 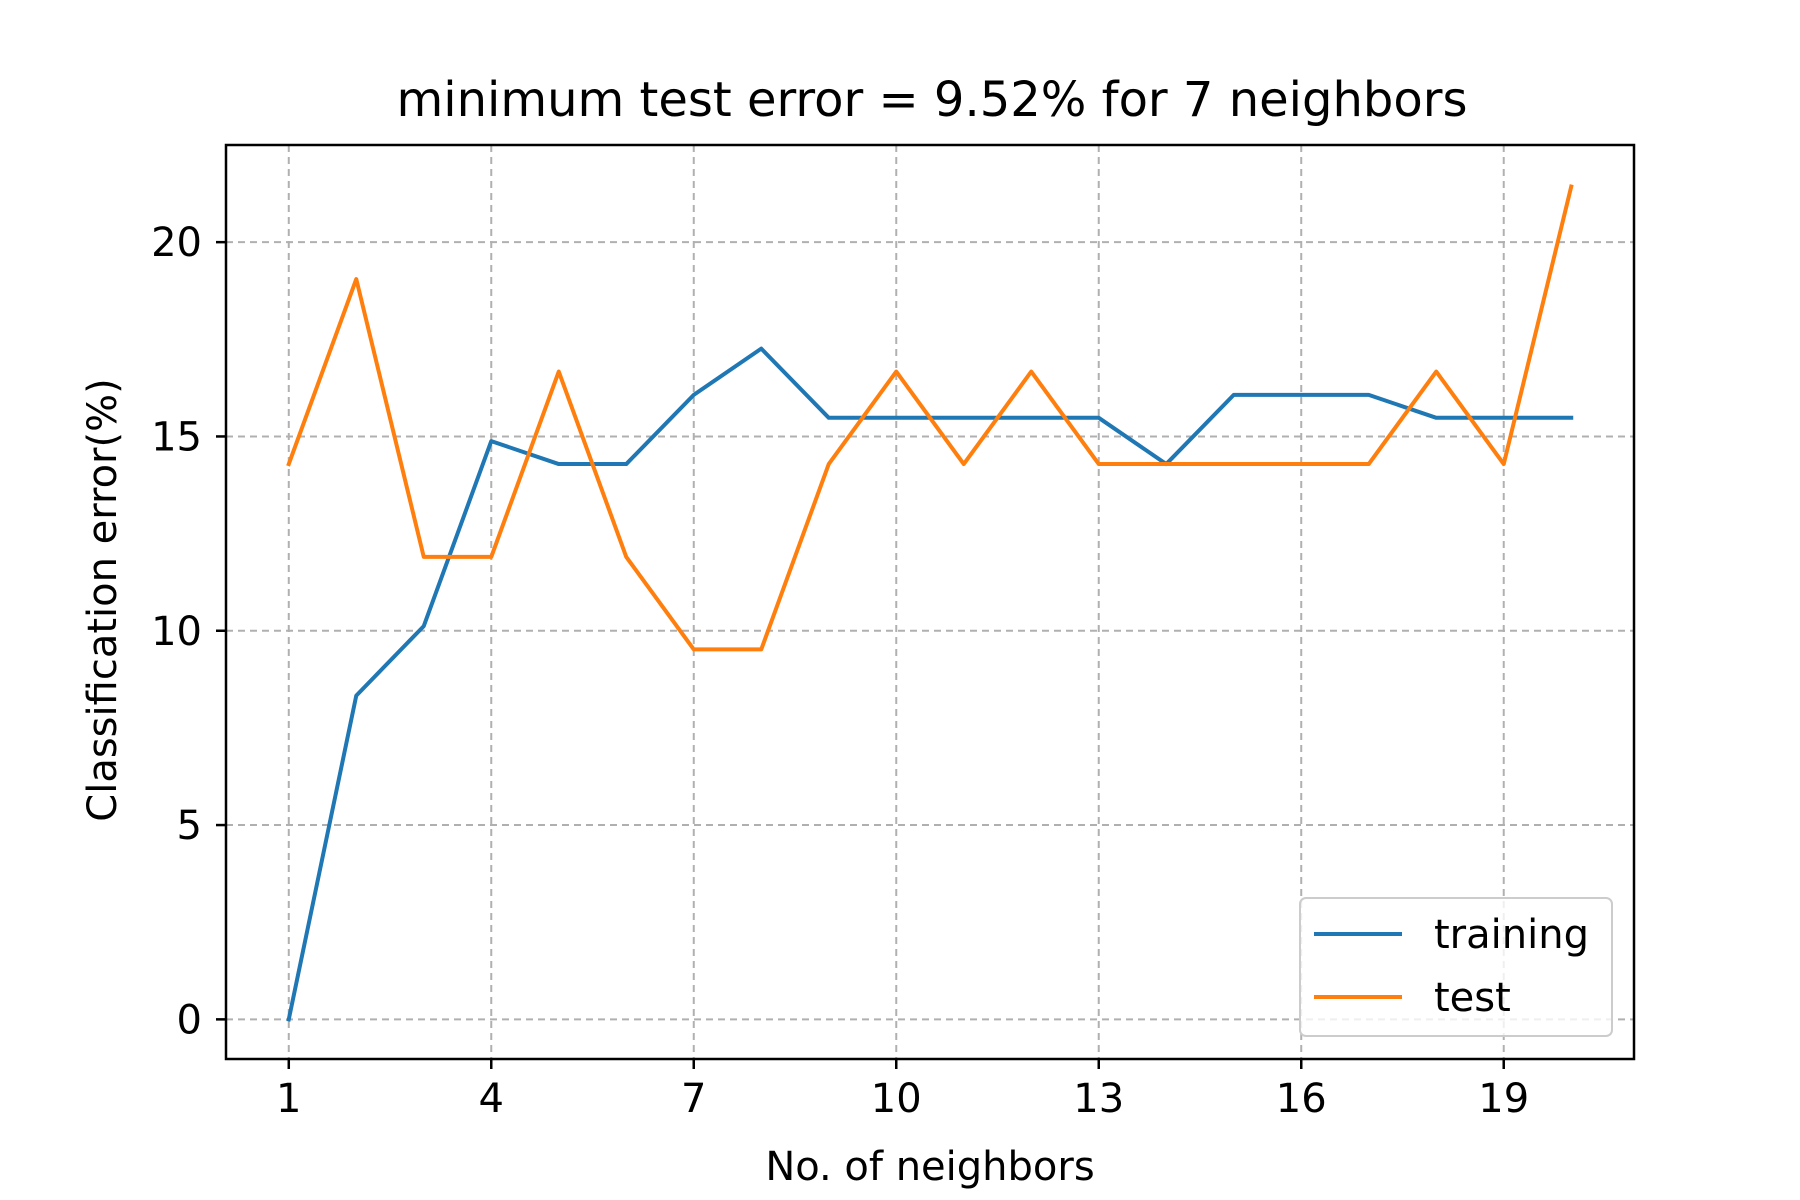 I want to click on legend-label-test: test, so click(x=1472, y=998).